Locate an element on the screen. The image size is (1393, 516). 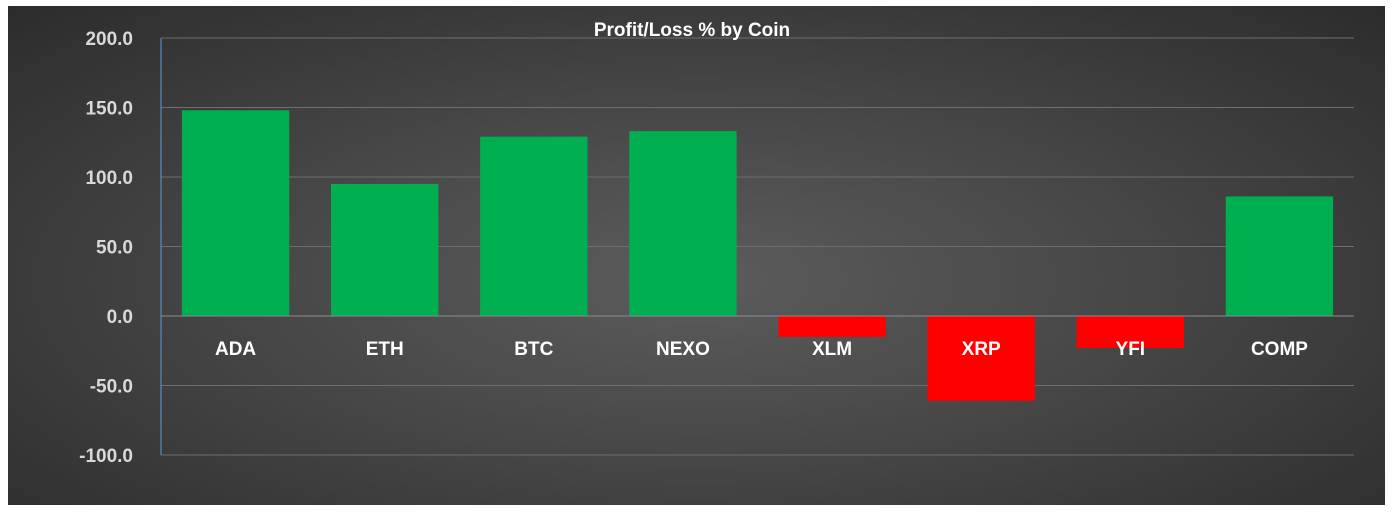
category-label-yfi: YFI is located at coordinates (1131, 349).